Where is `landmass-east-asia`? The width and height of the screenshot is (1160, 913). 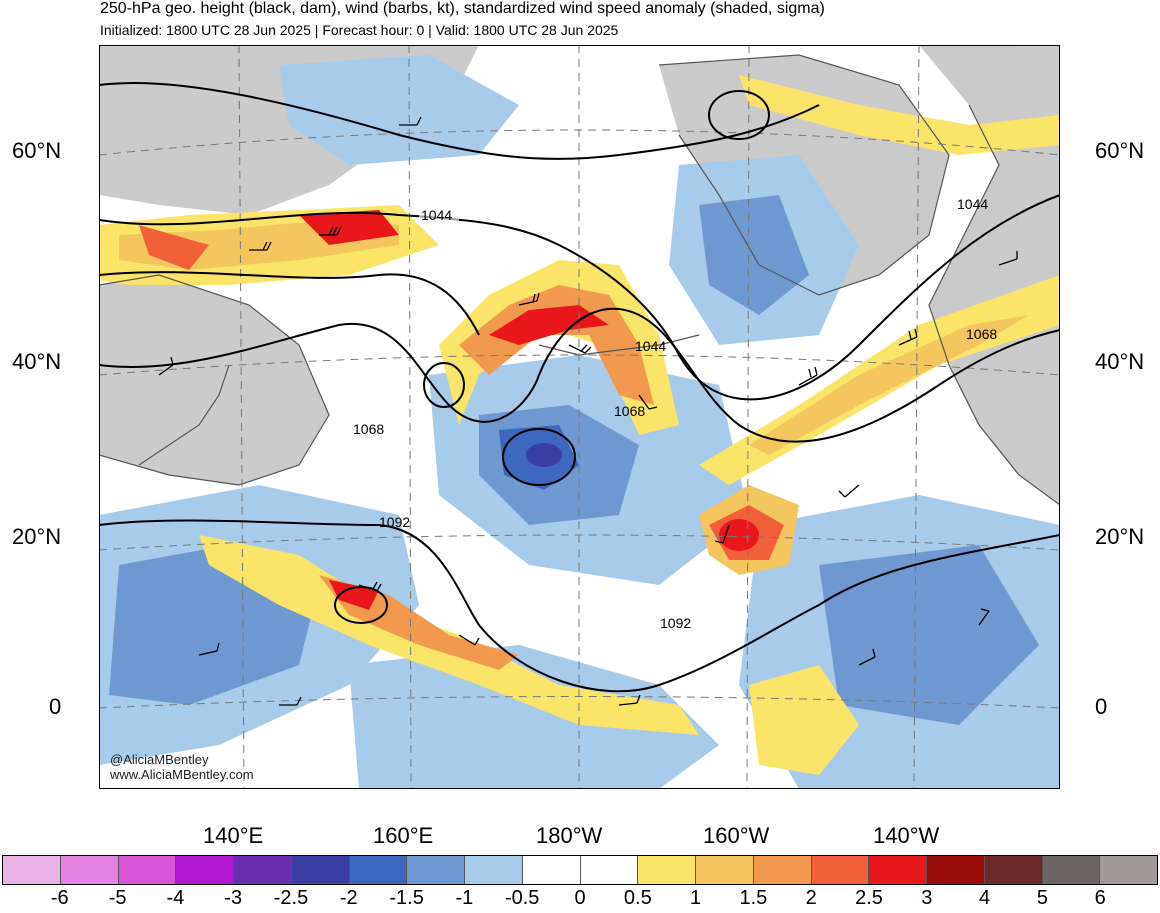 landmass-east-asia is located at coordinates (214, 380).